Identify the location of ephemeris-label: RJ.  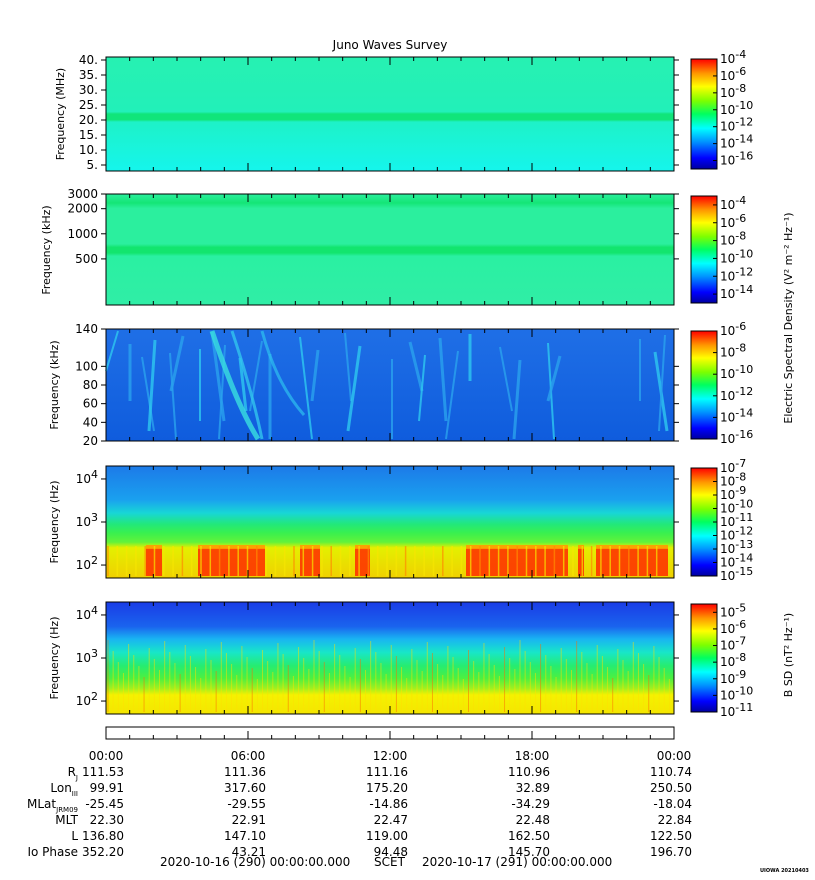
(73, 773).